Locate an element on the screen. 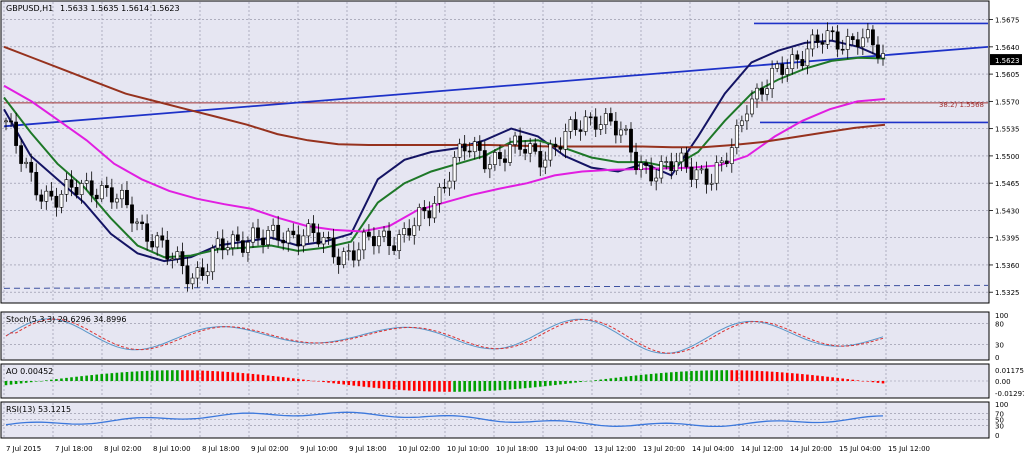 The height and width of the screenshot is (461, 1024). price-tick-label: 1.5465 is located at coordinates (1007, 184).